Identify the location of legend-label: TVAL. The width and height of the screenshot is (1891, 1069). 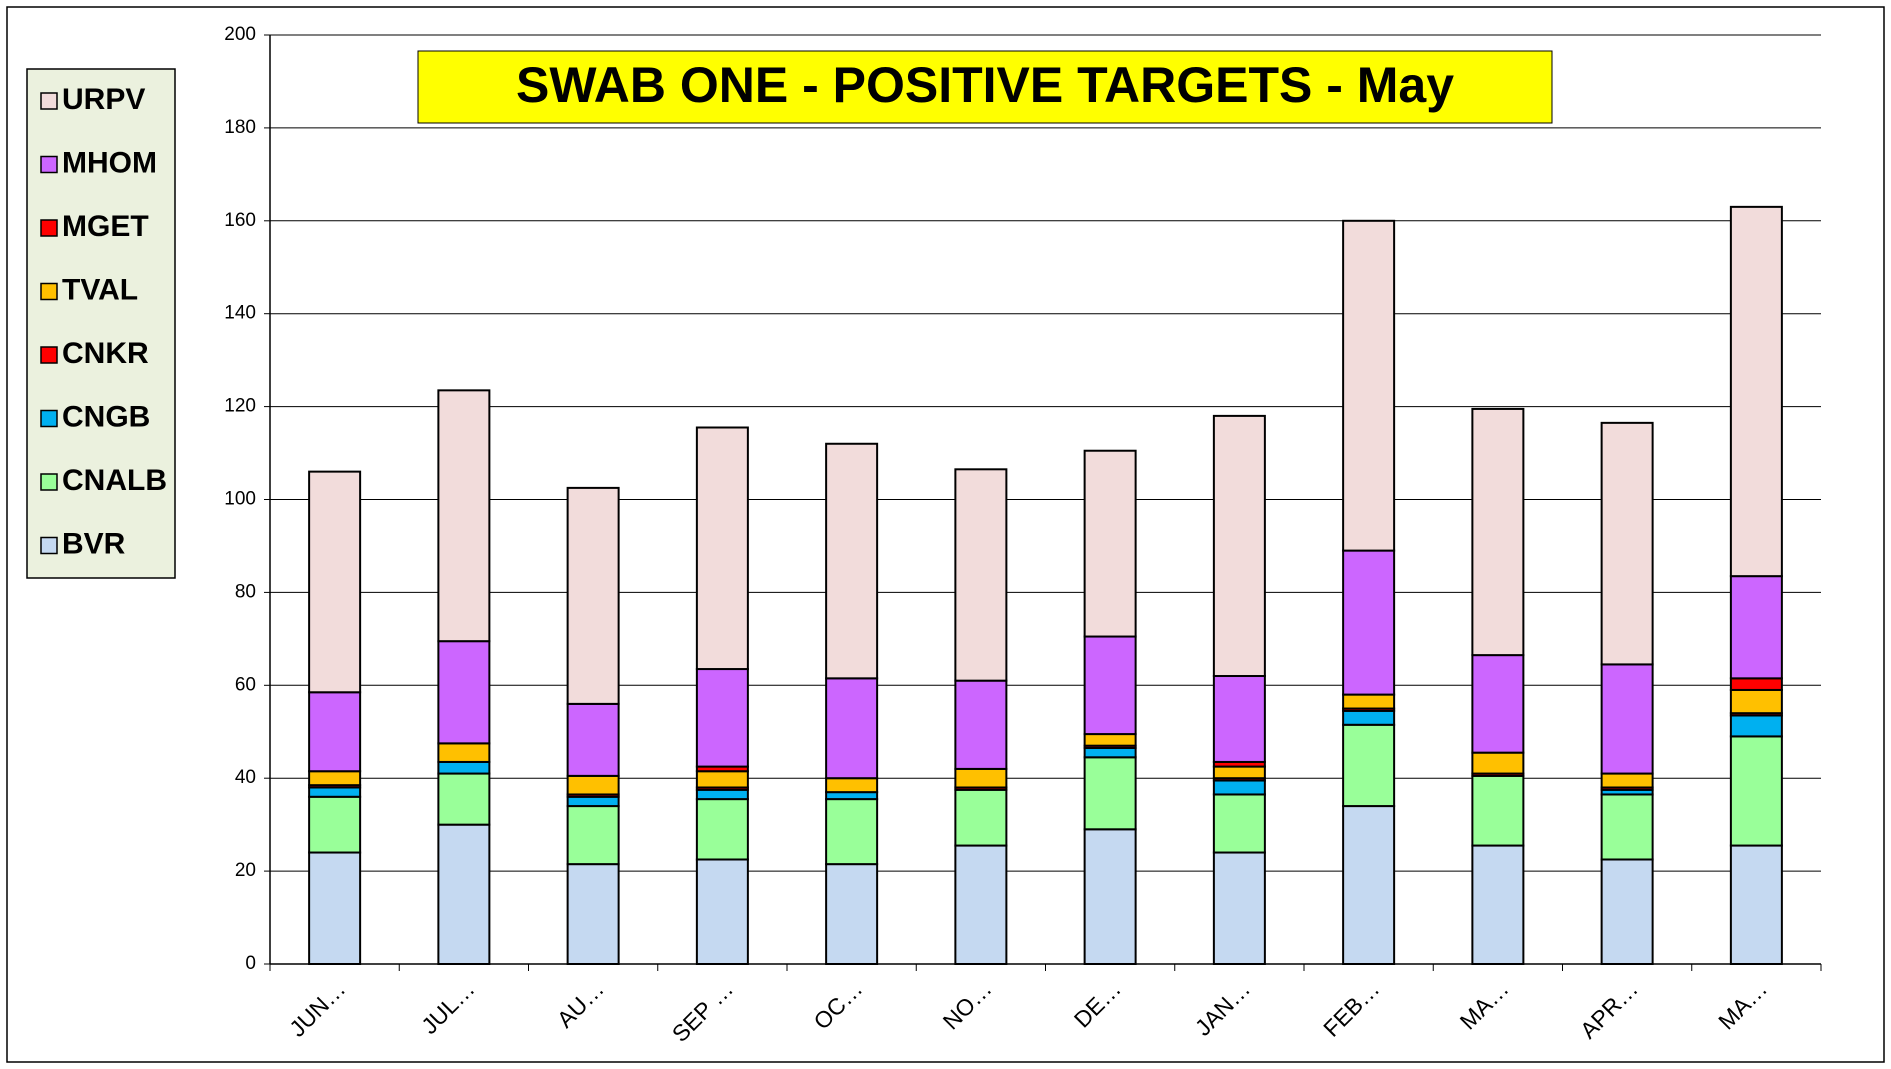
(100, 289).